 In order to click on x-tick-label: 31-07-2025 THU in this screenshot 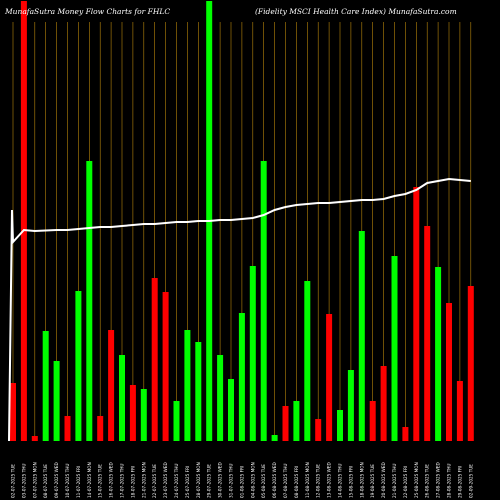, I will do `click(231, 481)`.